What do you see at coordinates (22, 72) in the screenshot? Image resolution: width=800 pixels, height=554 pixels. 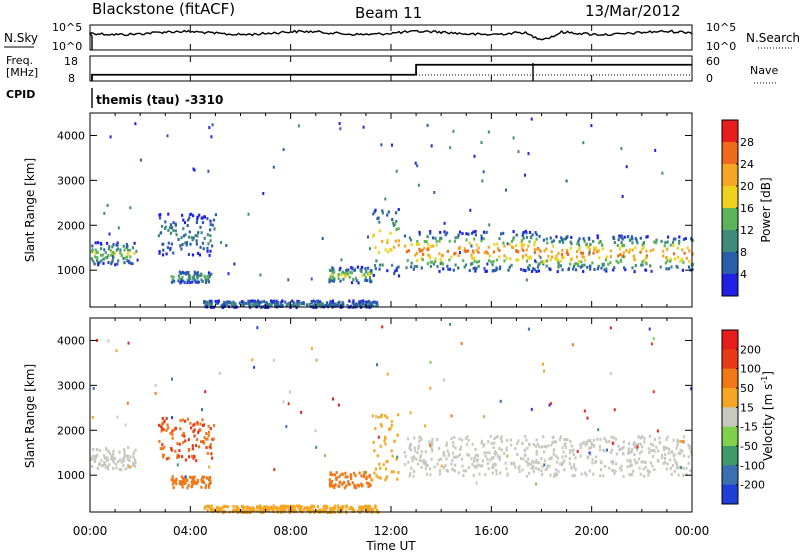 I see `freq-label-line2: [MHz]` at bounding box center [22, 72].